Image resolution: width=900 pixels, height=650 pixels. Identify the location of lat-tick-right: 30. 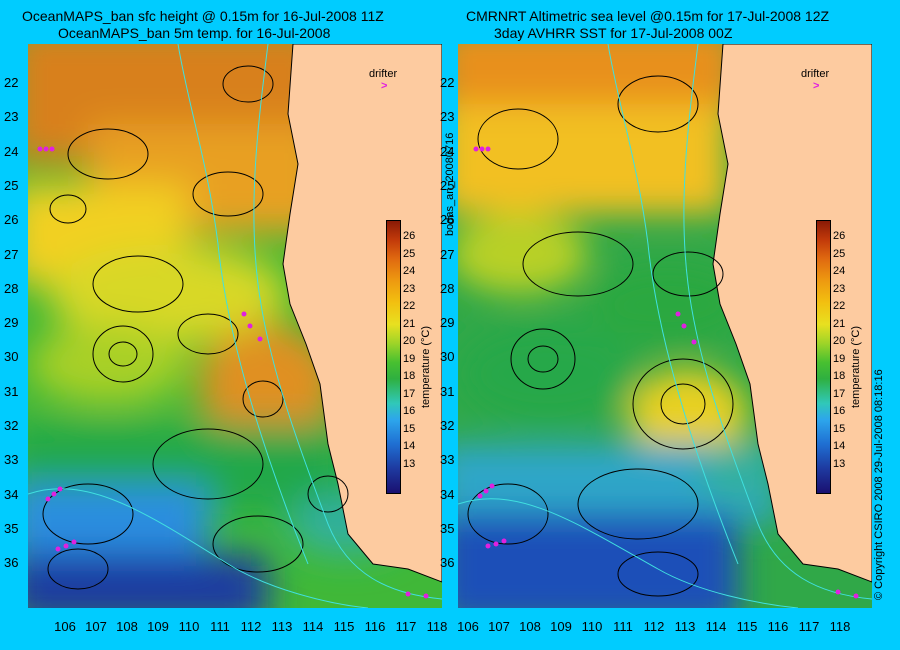
(447, 357).